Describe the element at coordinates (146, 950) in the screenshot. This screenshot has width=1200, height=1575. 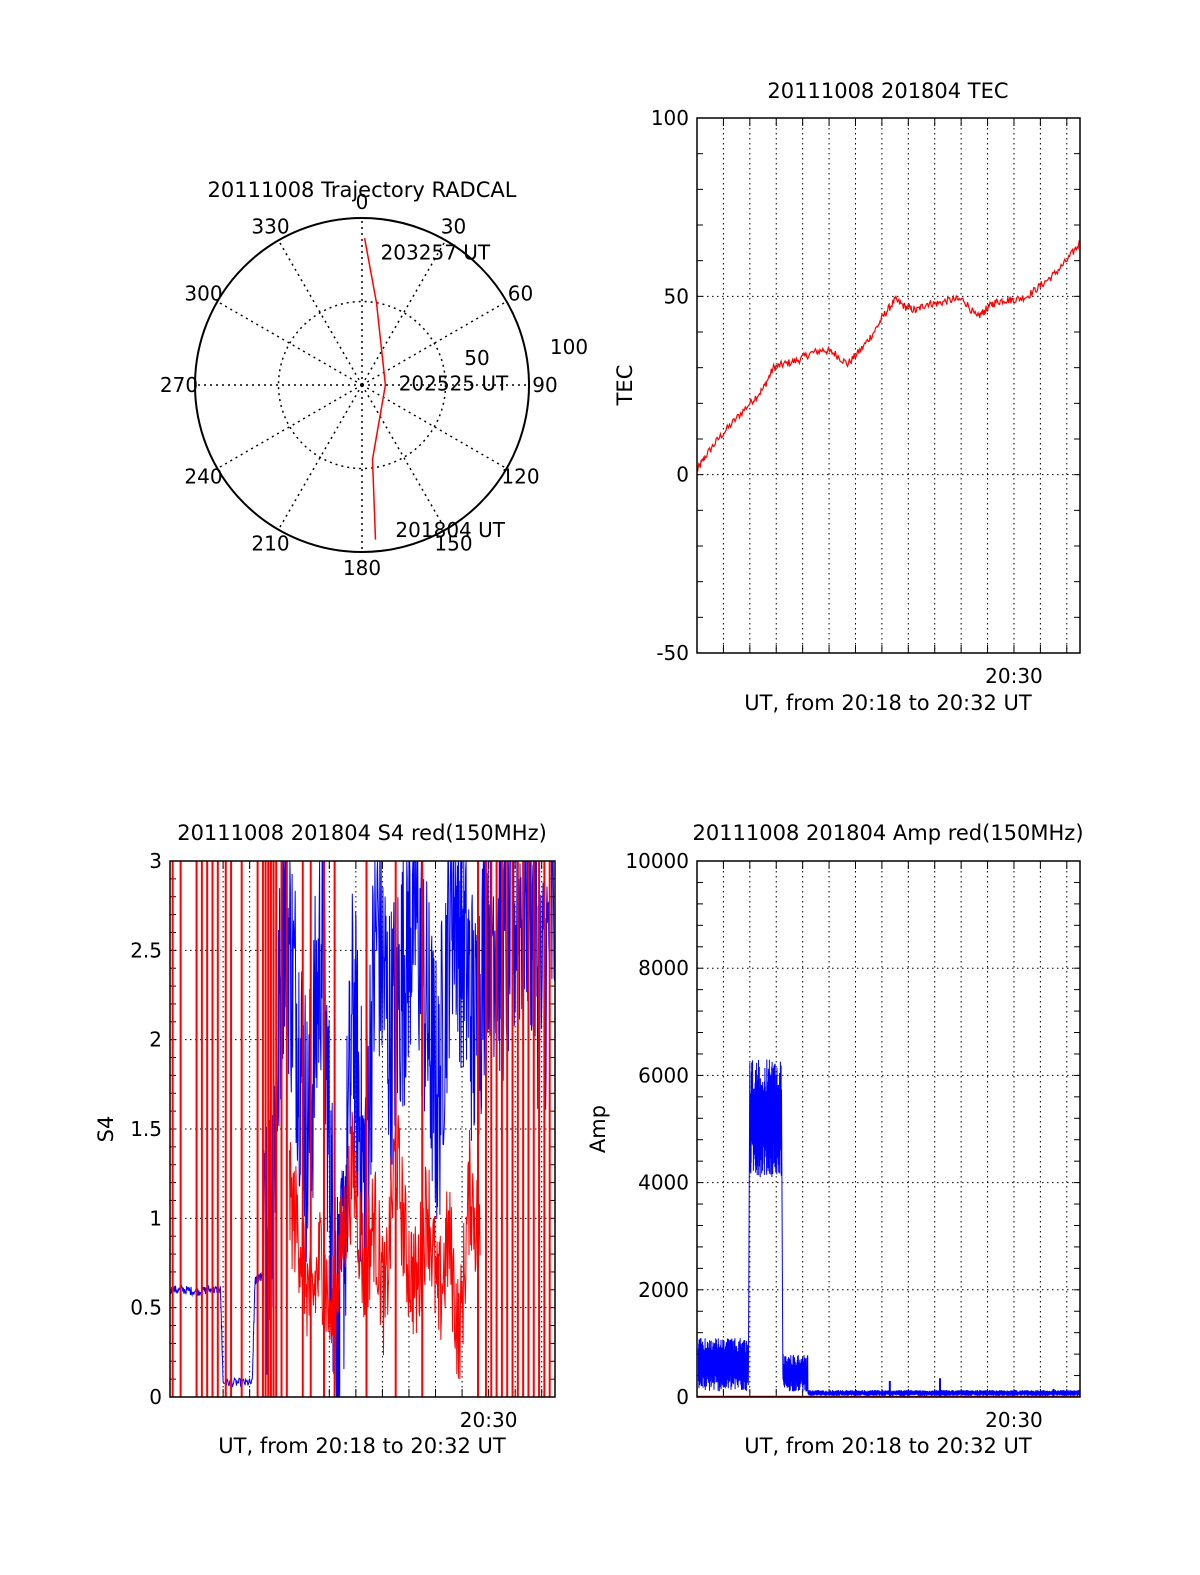
I see `s4-ytick-label: 2.5` at that location.